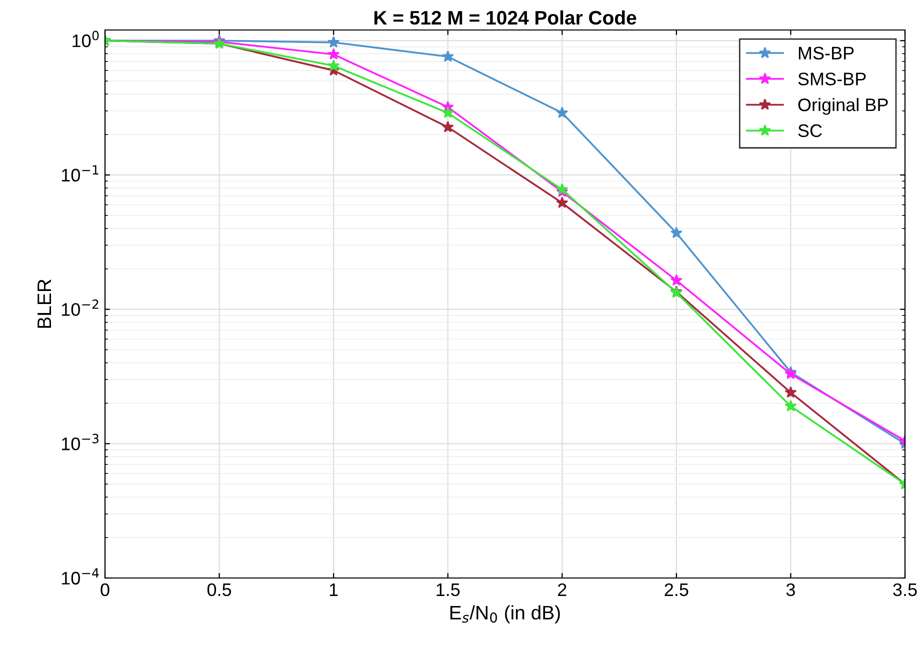  I want to click on x-tick-label: 3.5, so click(905, 589).